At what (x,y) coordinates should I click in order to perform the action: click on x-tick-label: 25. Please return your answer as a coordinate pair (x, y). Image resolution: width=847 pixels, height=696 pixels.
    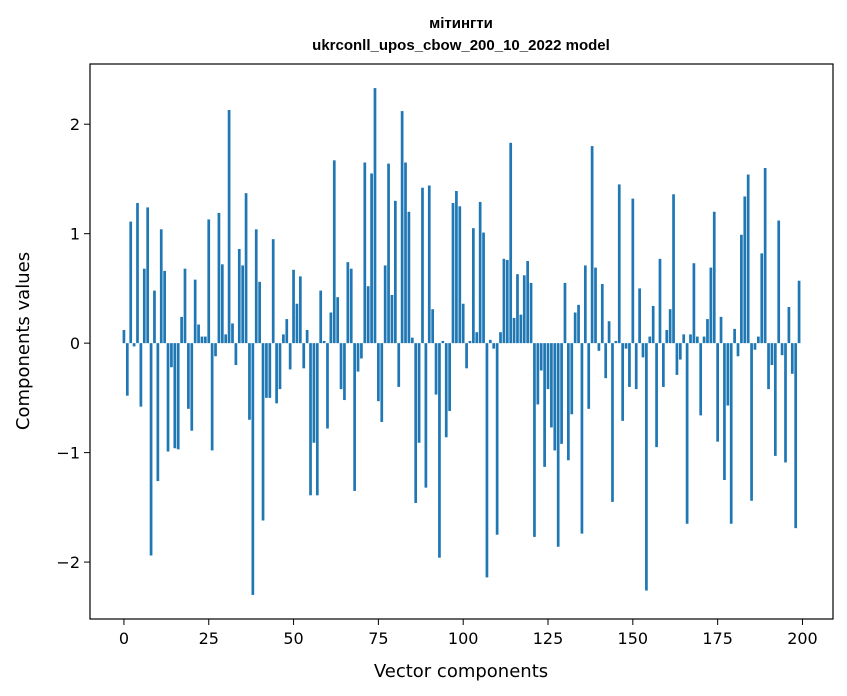
    Looking at the image, I should click on (209, 638).